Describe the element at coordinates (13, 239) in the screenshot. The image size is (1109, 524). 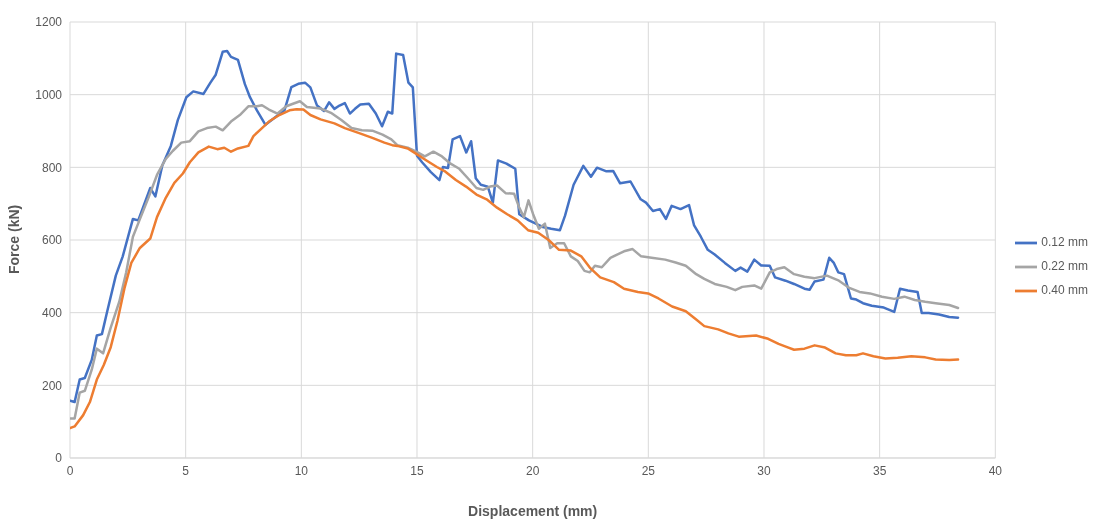
I see `y-axis-title: Force (kN)` at that location.